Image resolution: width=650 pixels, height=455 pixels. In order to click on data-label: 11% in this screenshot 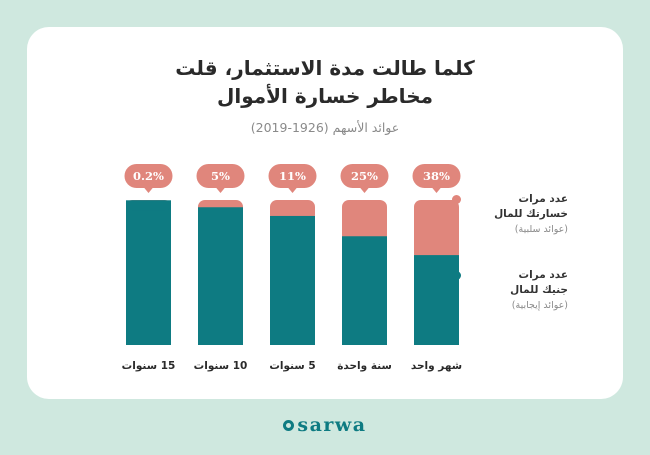, I will do `click(292, 176)`.